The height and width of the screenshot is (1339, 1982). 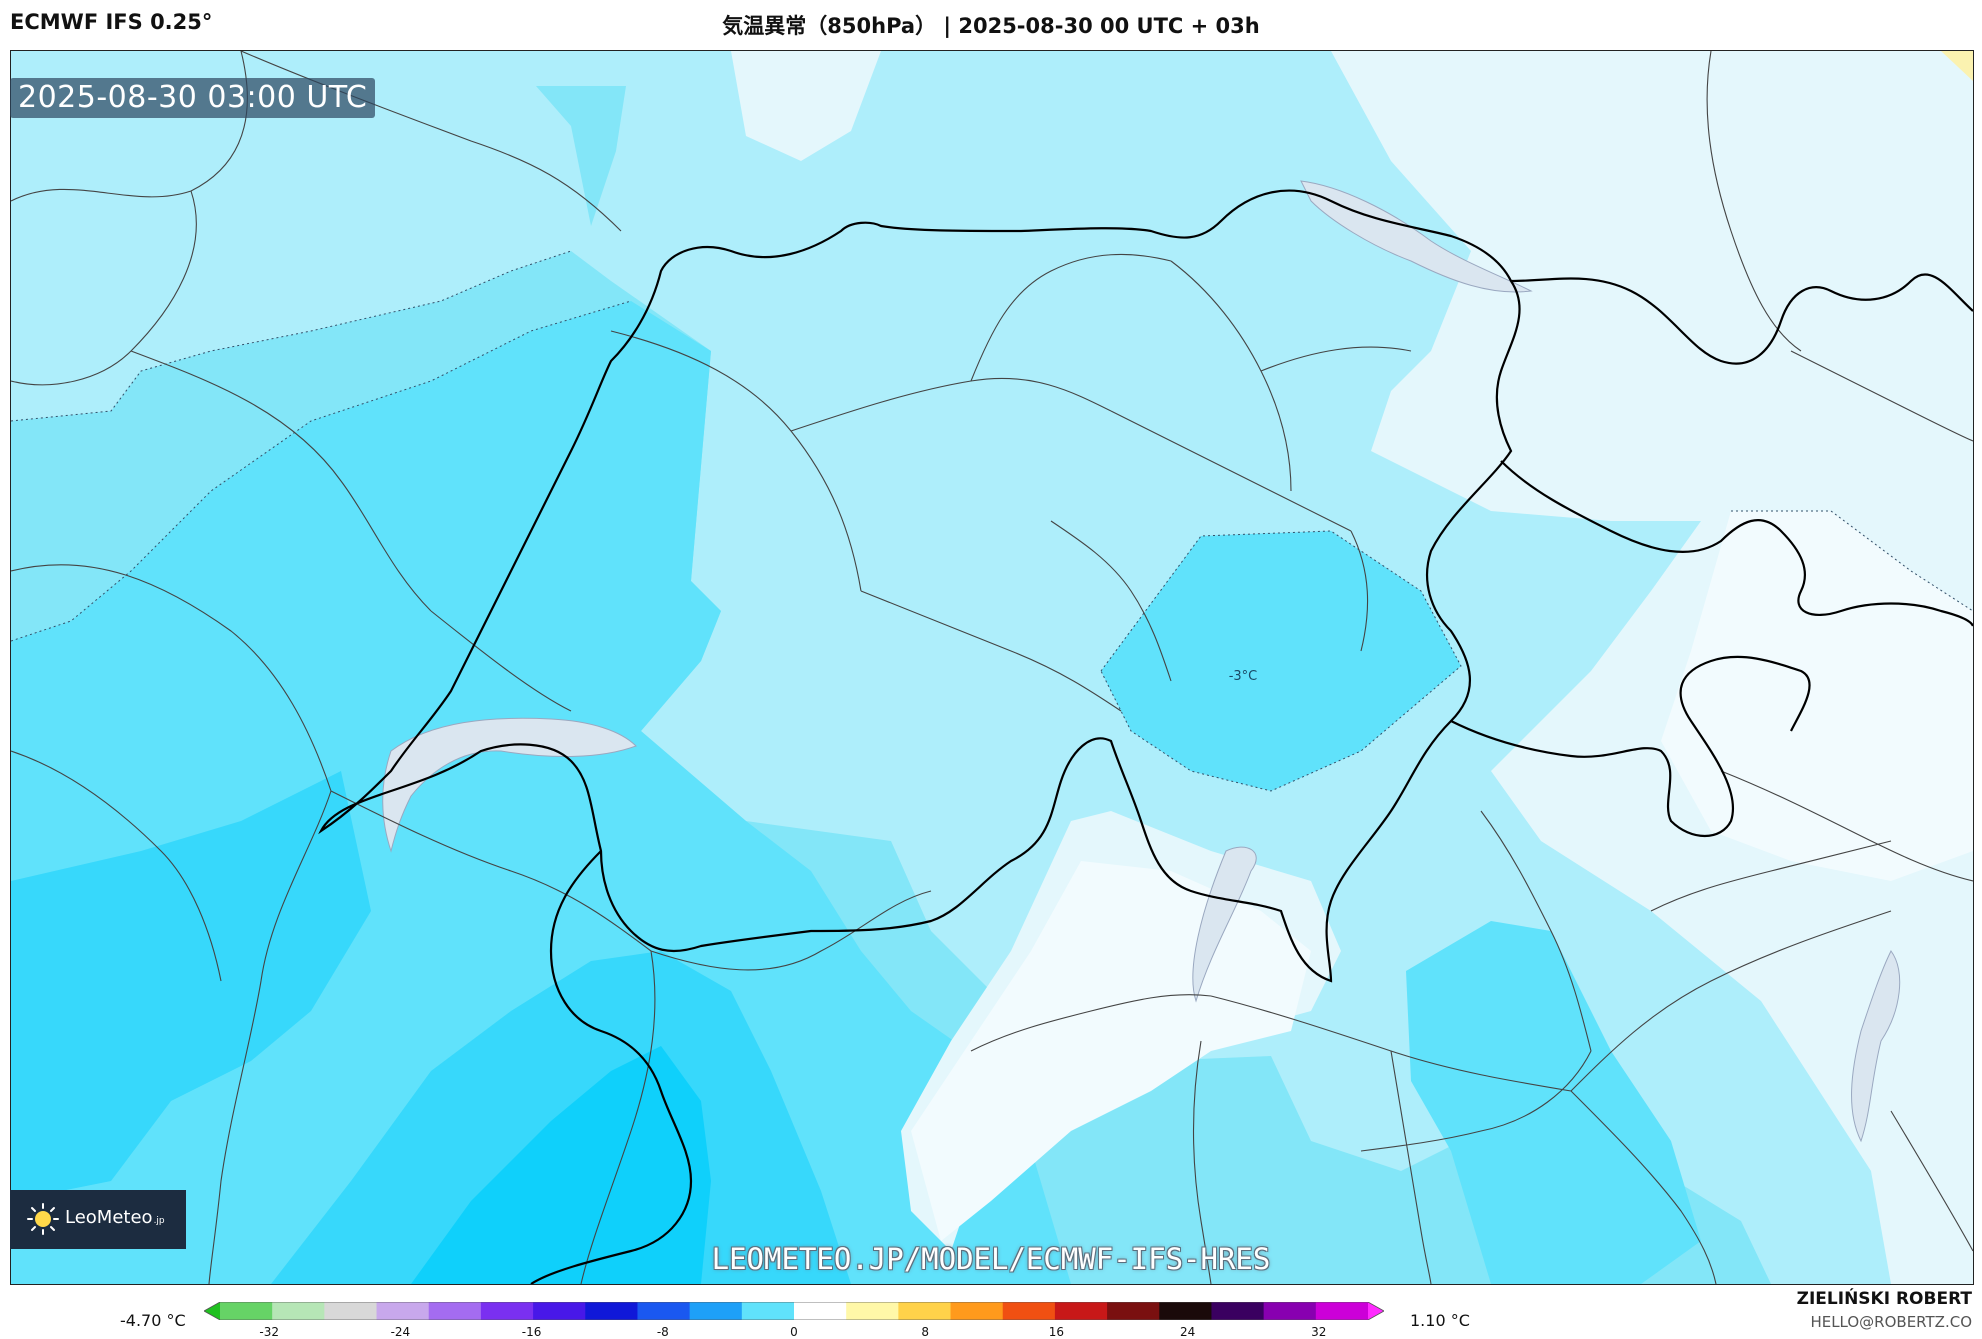 What do you see at coordinates (1056, 1332) in the screenshot?
I see `colorbar-tick-label: 16` at bounding box center [1056, 1332].